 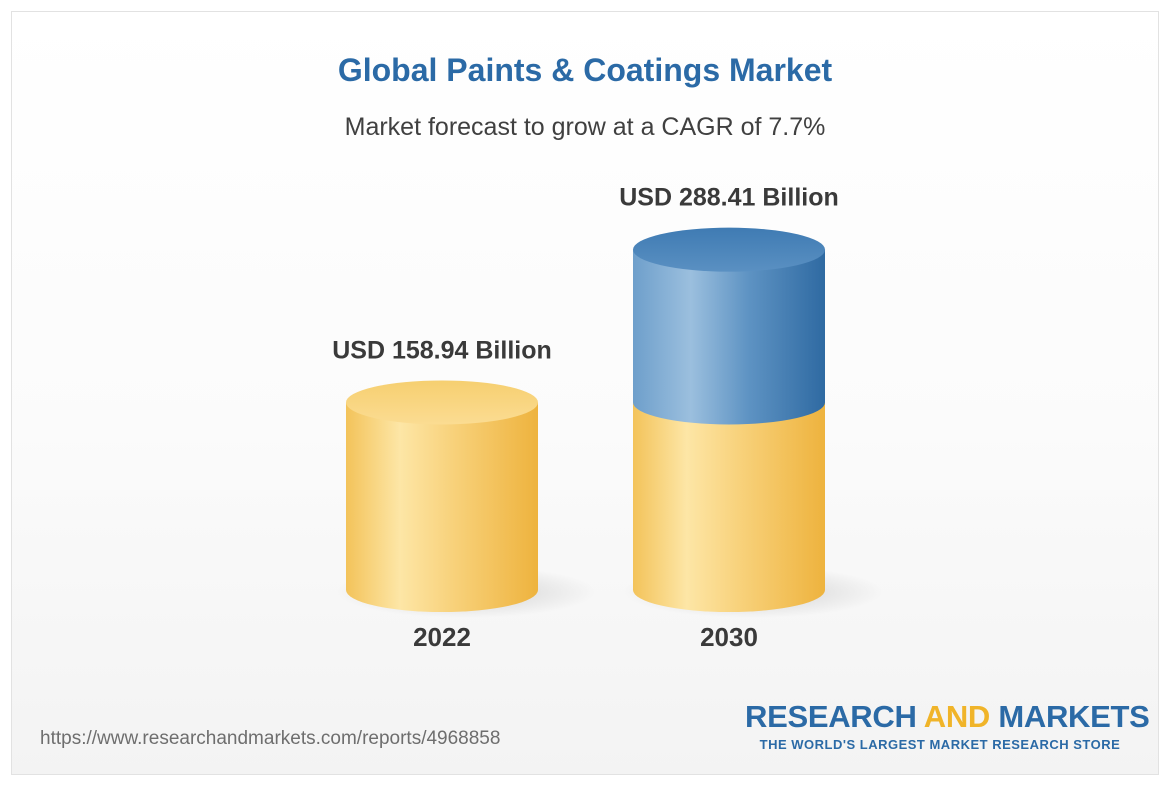 What do you see at coordinates (729, 198) in the screenshot?
I see `value-label-2030: USD 288.41 Billion` at bounding box center [729, 198].